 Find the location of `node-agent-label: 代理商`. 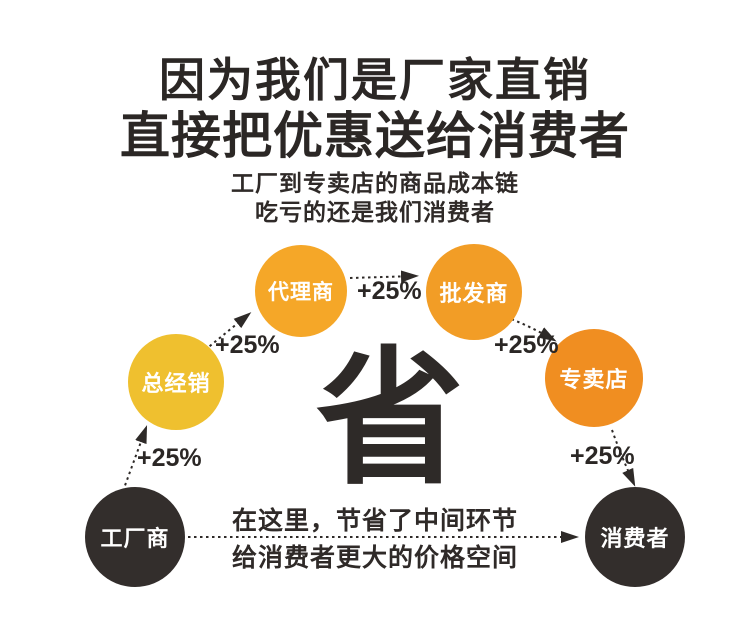

node-agent-label: 代理商 is located at coordinates (301, 292).